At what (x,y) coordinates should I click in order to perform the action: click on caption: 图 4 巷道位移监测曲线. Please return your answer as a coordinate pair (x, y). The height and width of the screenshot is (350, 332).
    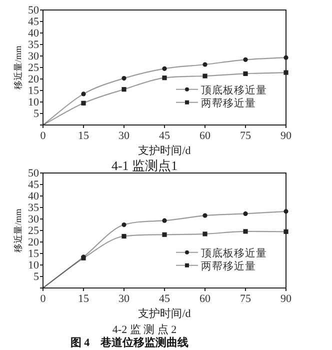
    Looking at the image, I should click on (129, 342).